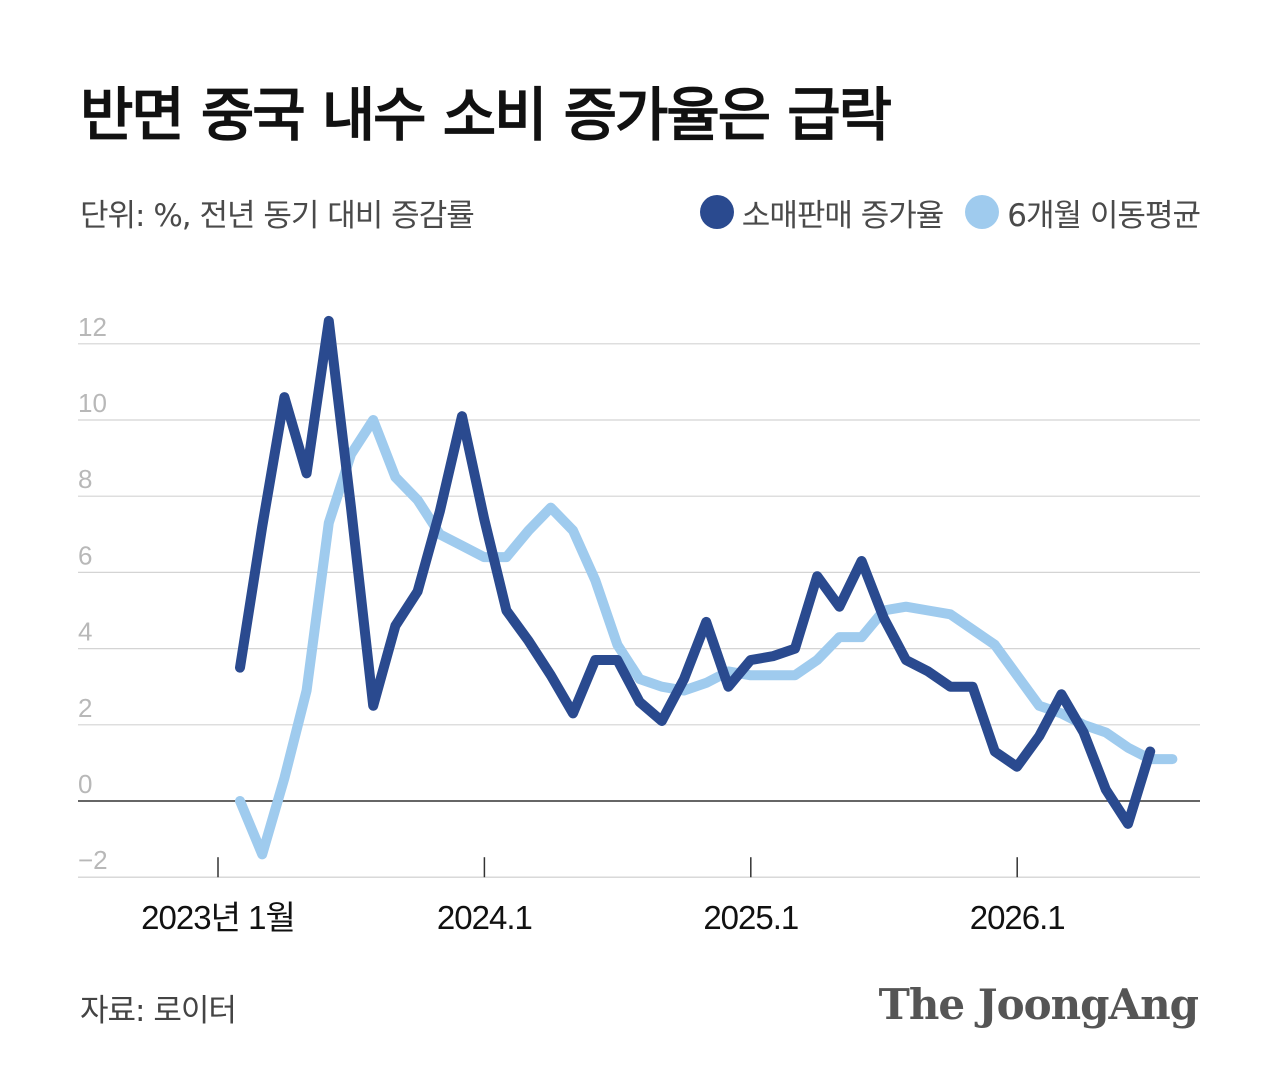 This screenshot has width=1280, height=1080. What do you see at coordinates (640, 212) in the screenshot?
I see `subtitle-row: 단위: %, 전년 동기 대비 증감률 소매판매 증가율 6개월 이동평균` at bounding box center [640, 212].